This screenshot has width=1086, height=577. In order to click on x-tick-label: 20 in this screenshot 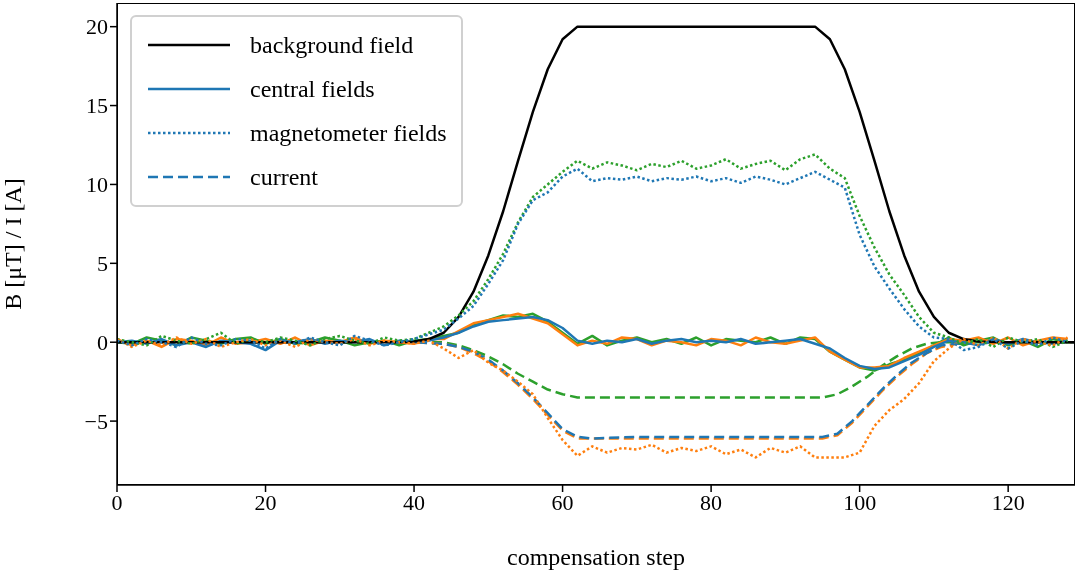, I will do `click(265, 502)`.